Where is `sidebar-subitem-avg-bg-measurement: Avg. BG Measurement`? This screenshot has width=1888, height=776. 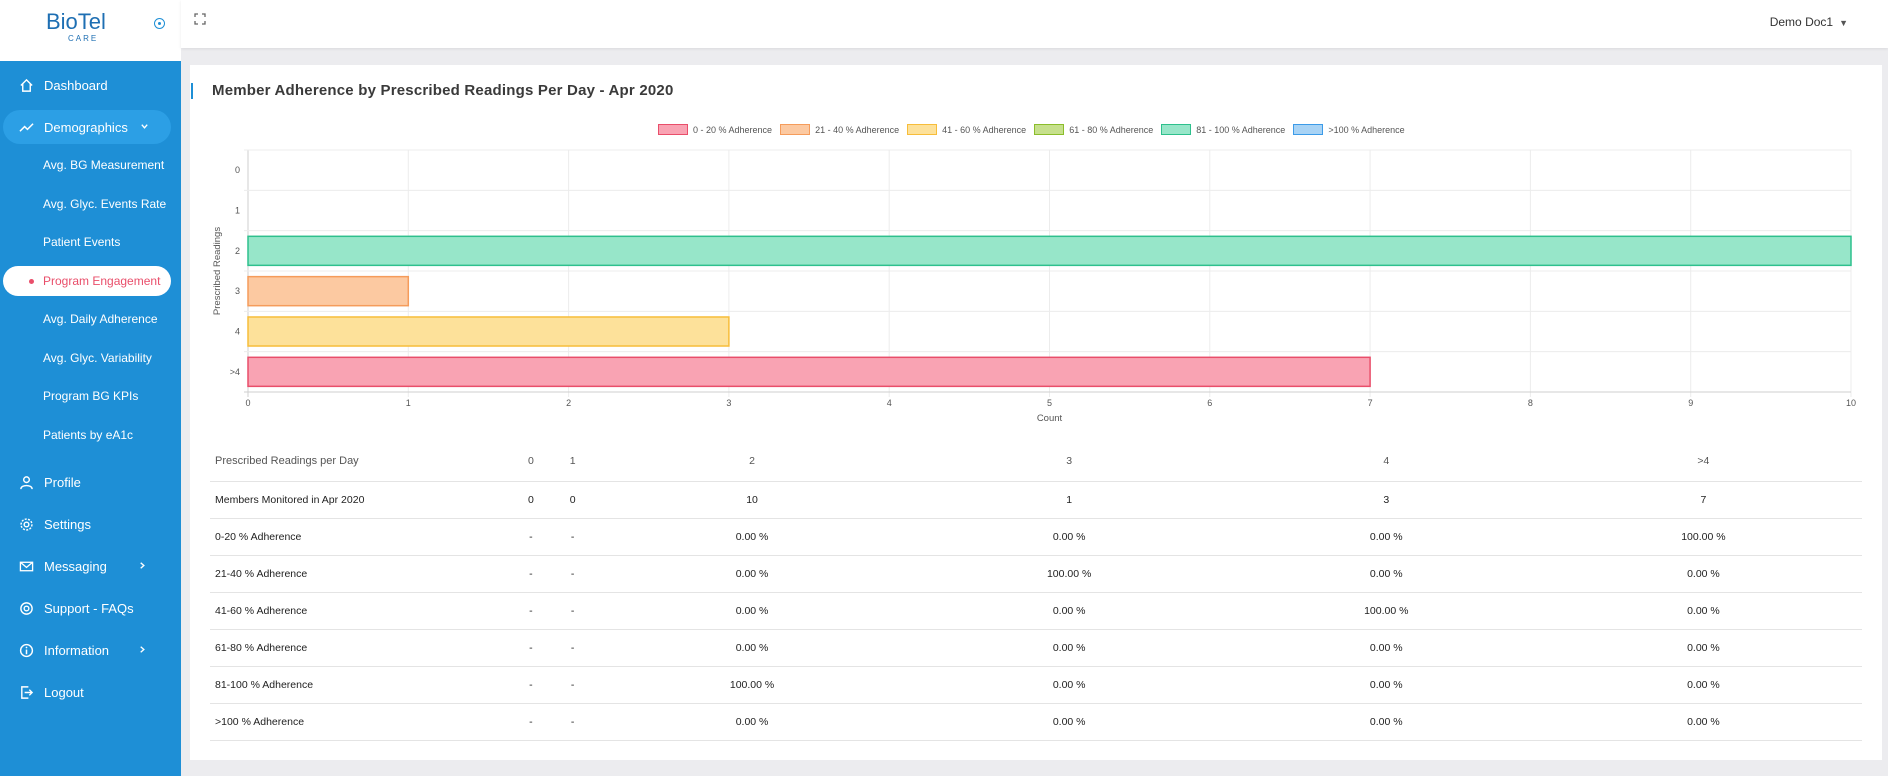 sidebar-subitem-avg-bg-measurement: Avg. BG Measurement is located at coordinates (90, 165).